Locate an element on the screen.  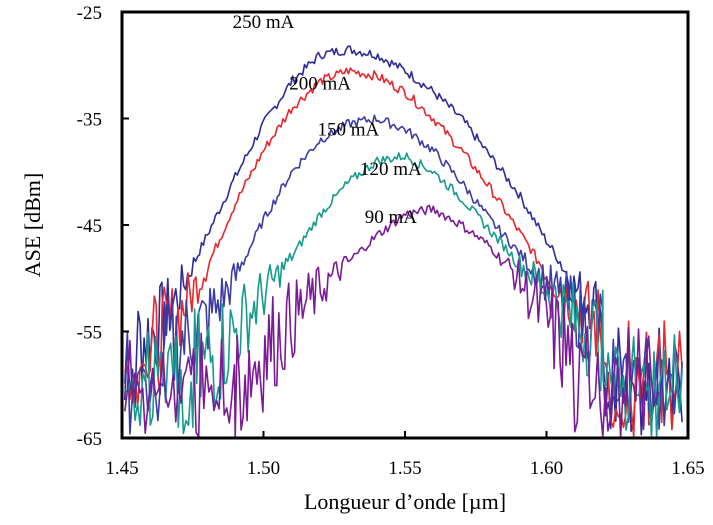
series-labels: 250 mA 200 mA 150 mA 120 mA 90 mA is located at coordinates (327, 120).